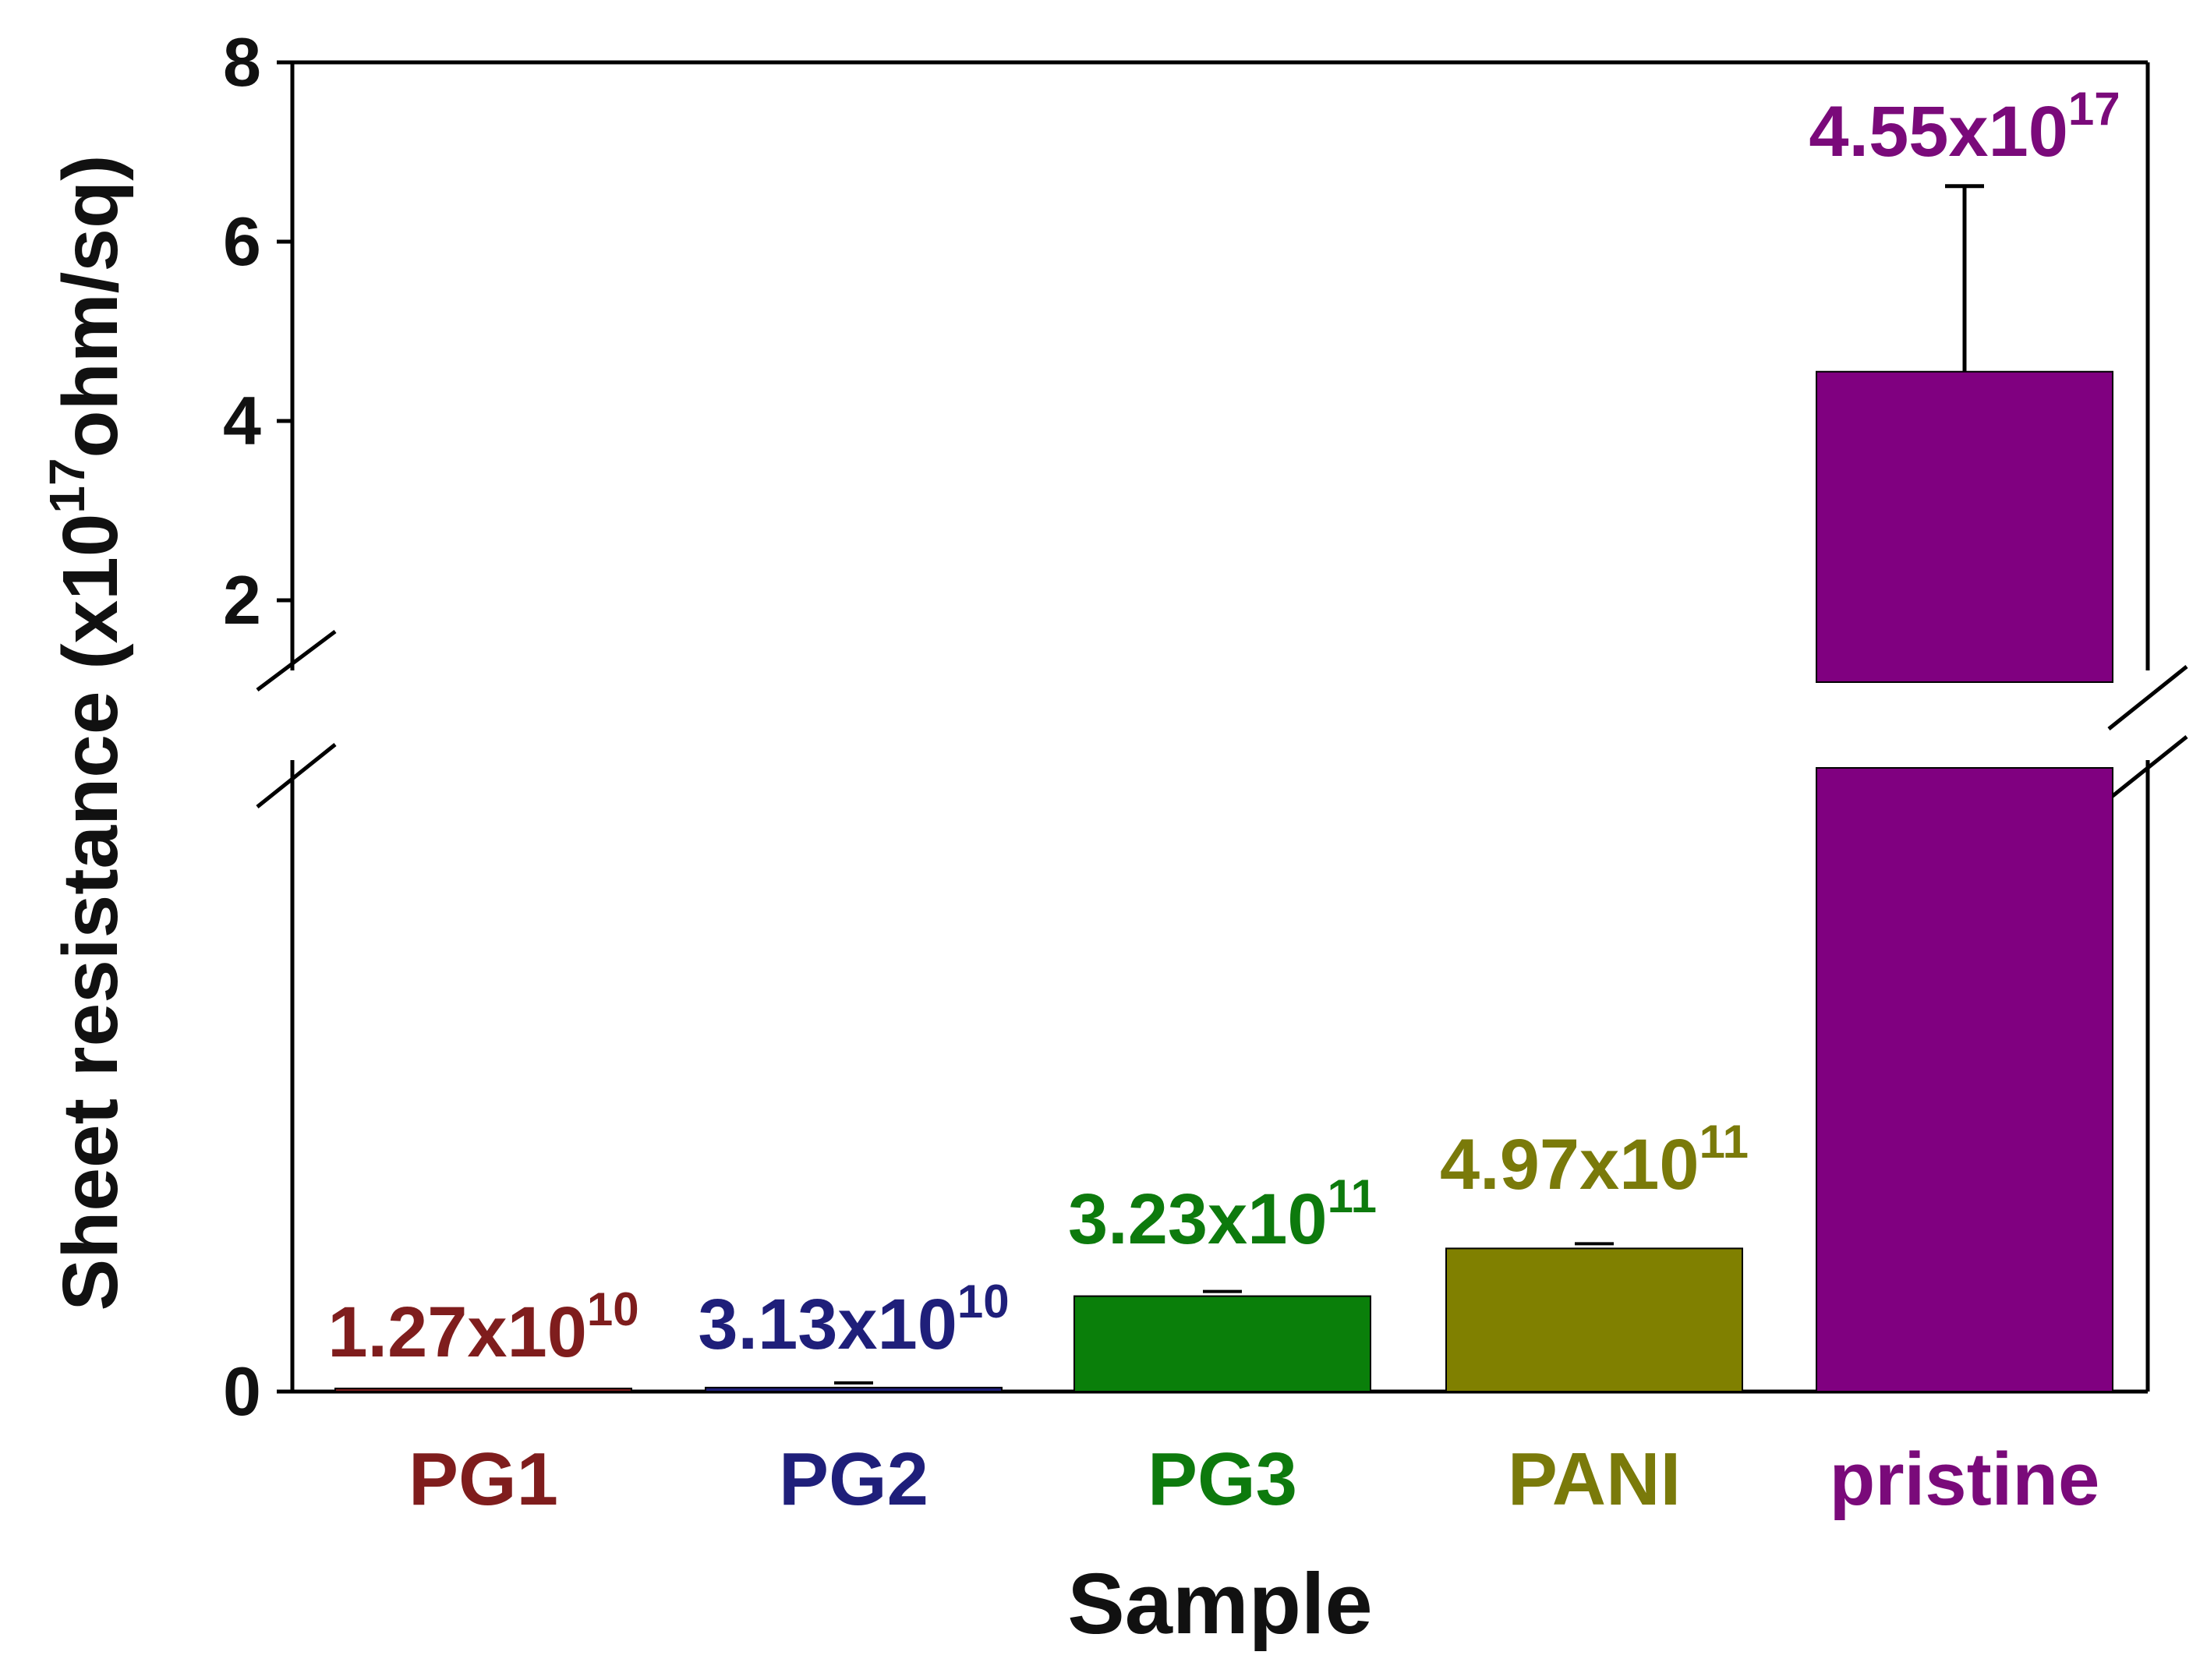 The height and width of the screenshot is (1680, 2207). I want to click on bar-pristine-lower, so click(1964, 1079).